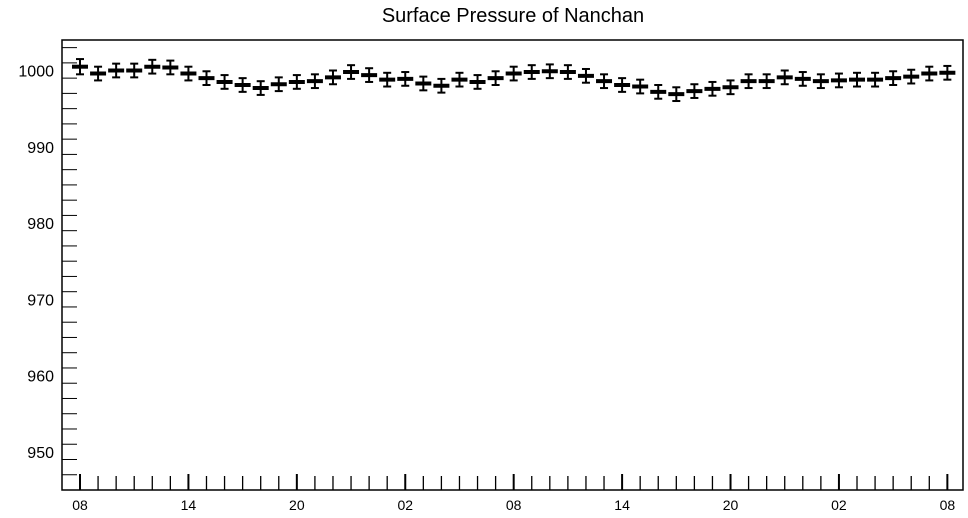  Describe the element at coordinates (40, 300) in the screenshot. I see `y-tick-label: 970` at that location.